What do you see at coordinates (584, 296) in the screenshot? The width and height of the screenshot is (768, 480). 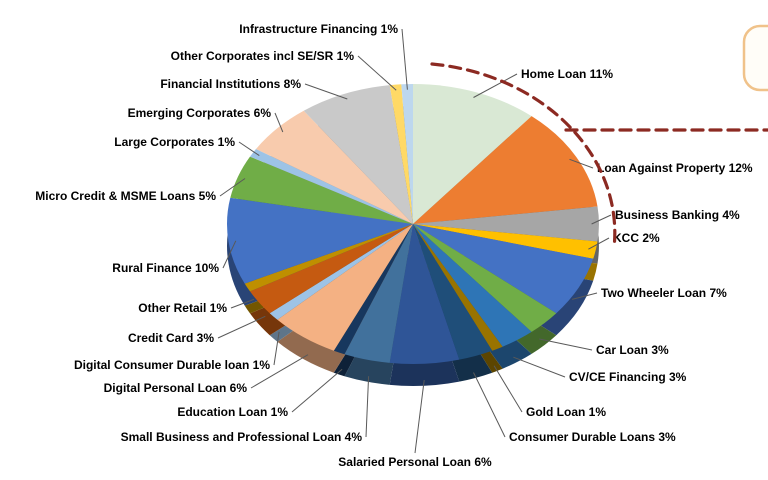 I see `leader-line-two-wheeler-loan` at bounding box center [584, 296].